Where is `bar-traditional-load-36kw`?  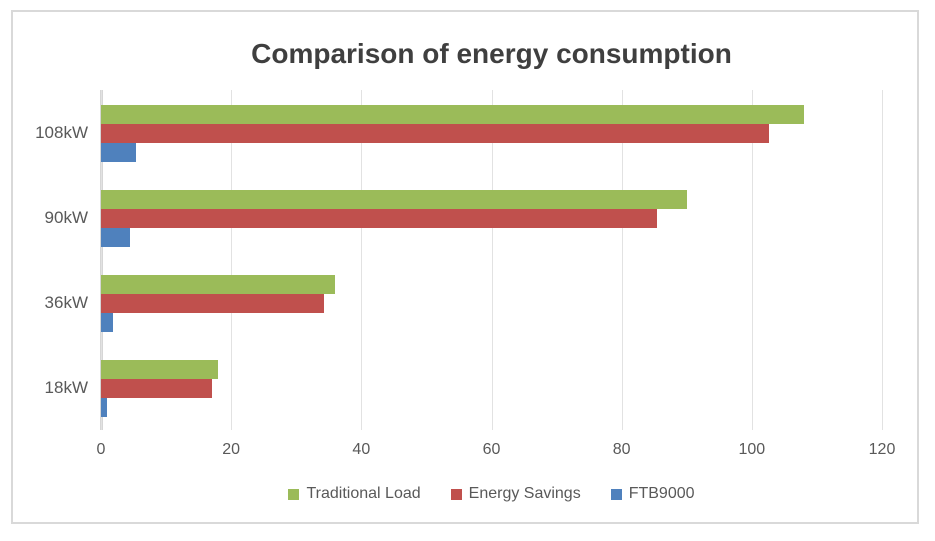 bar-traditional-load-36kw is located at coordinates (218, 284).